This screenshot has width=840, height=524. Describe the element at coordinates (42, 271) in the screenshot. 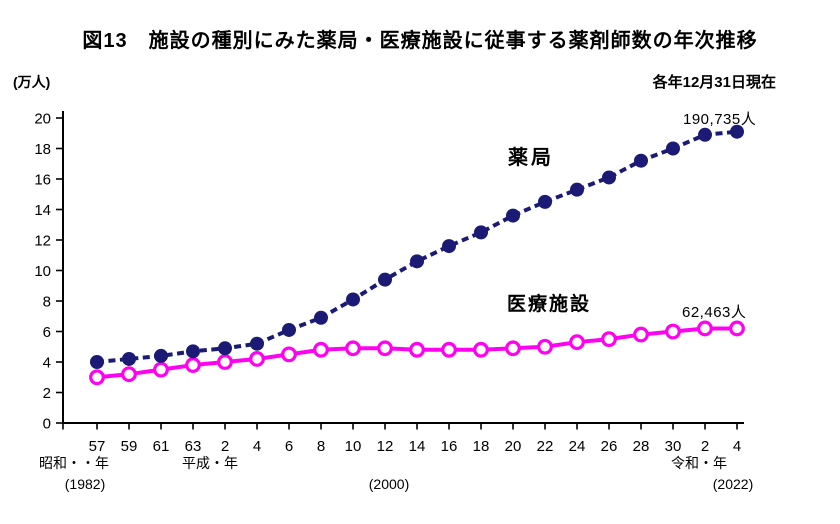

I see `y-axis-tick-label: 10` at that location.